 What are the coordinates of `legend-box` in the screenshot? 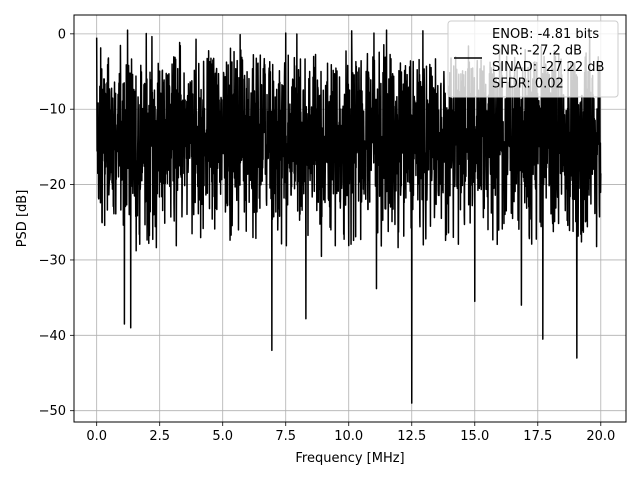 It's located at (533, 59).